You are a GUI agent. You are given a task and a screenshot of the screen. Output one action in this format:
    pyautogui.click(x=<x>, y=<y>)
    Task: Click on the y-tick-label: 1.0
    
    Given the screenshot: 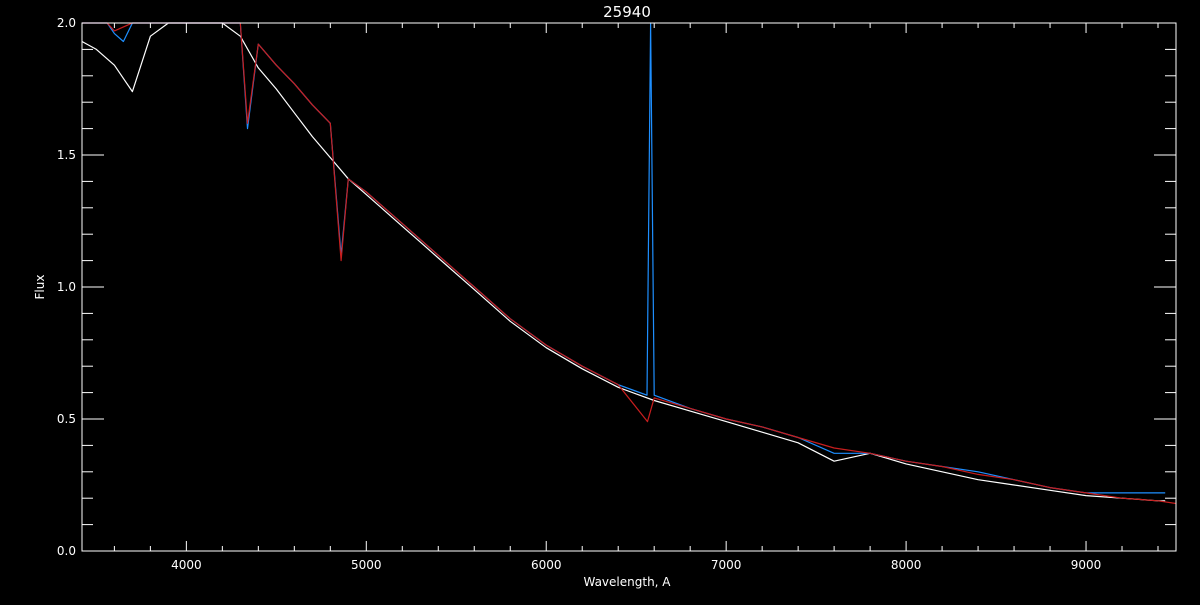 What is the action you would take?
    pyautogui.click(x=66, y=287)
    